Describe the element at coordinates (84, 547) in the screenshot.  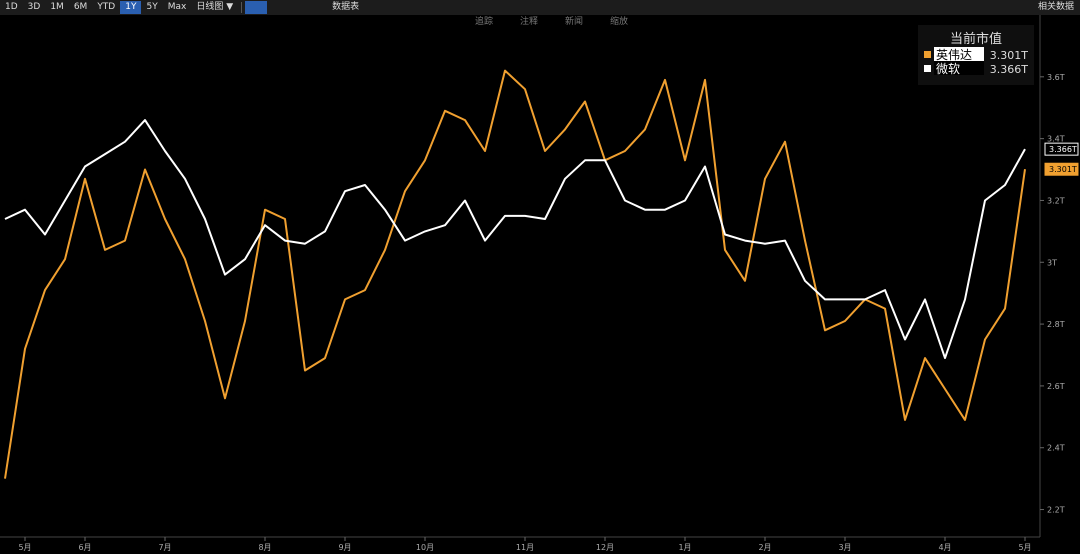
I see `x-tick-label: 6月` at that location.